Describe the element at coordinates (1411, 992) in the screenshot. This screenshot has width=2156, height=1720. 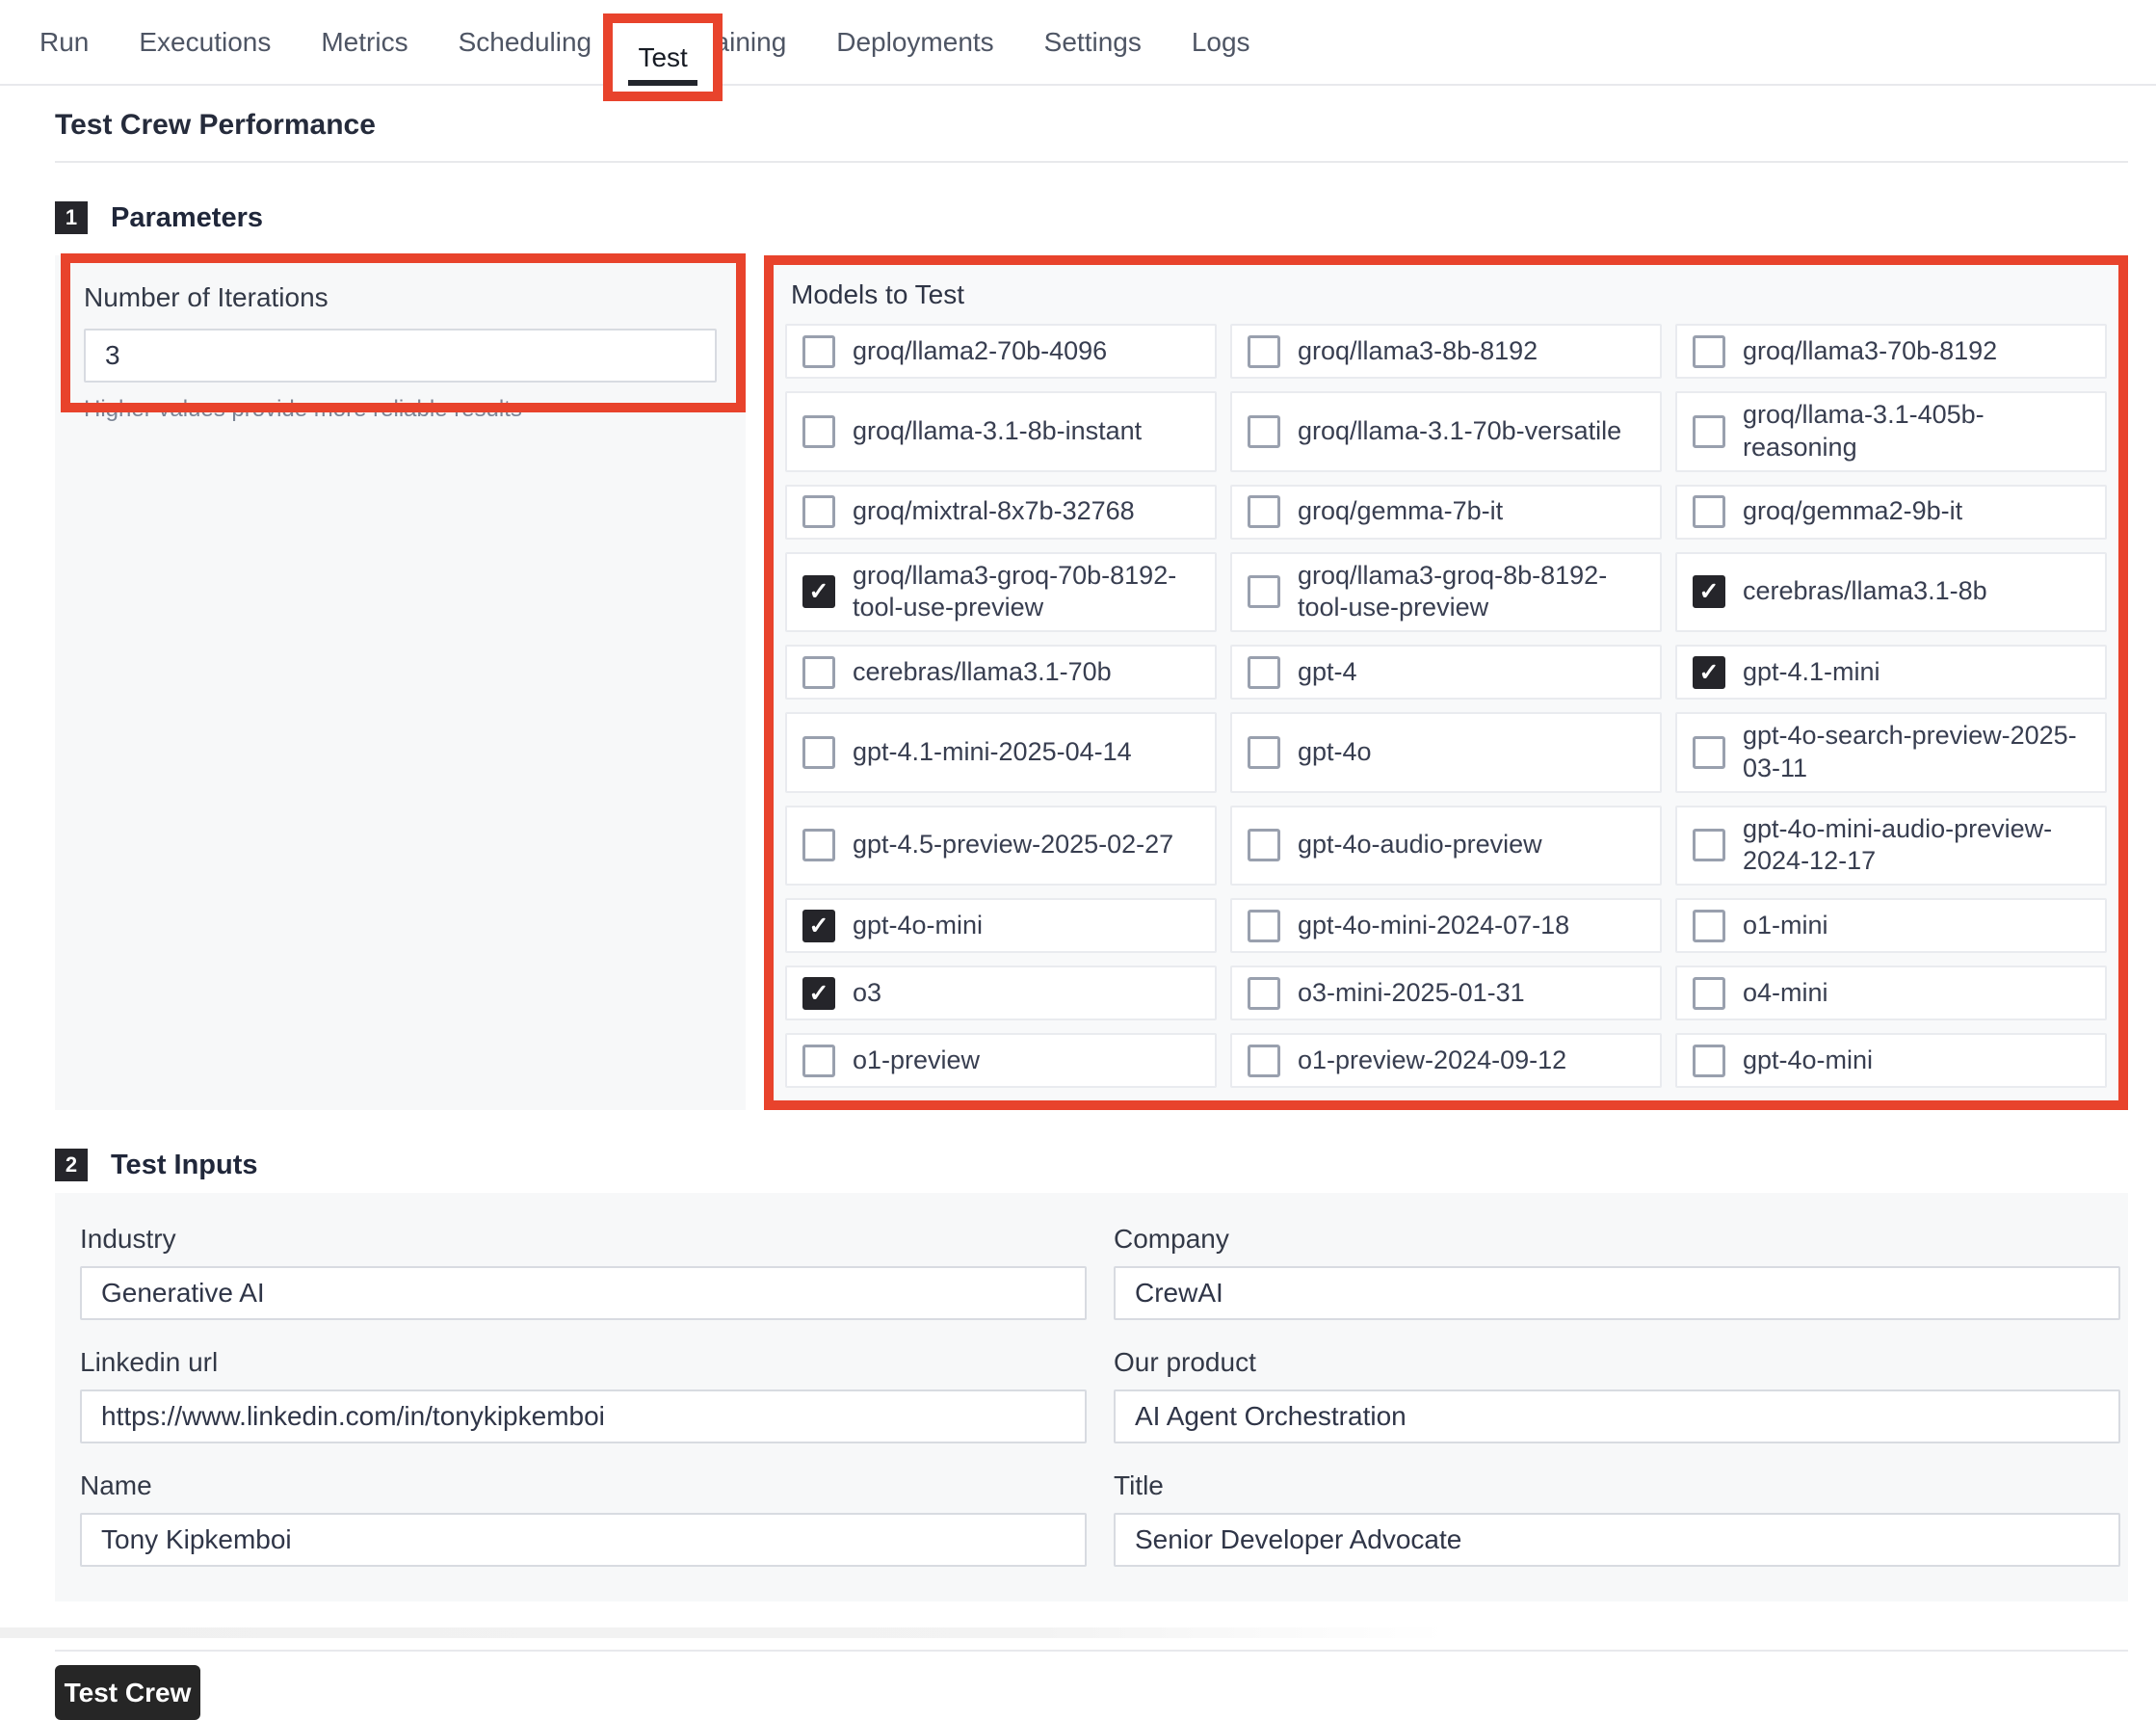
I see `model-label: o3-mini-2025-01-31` at that location.